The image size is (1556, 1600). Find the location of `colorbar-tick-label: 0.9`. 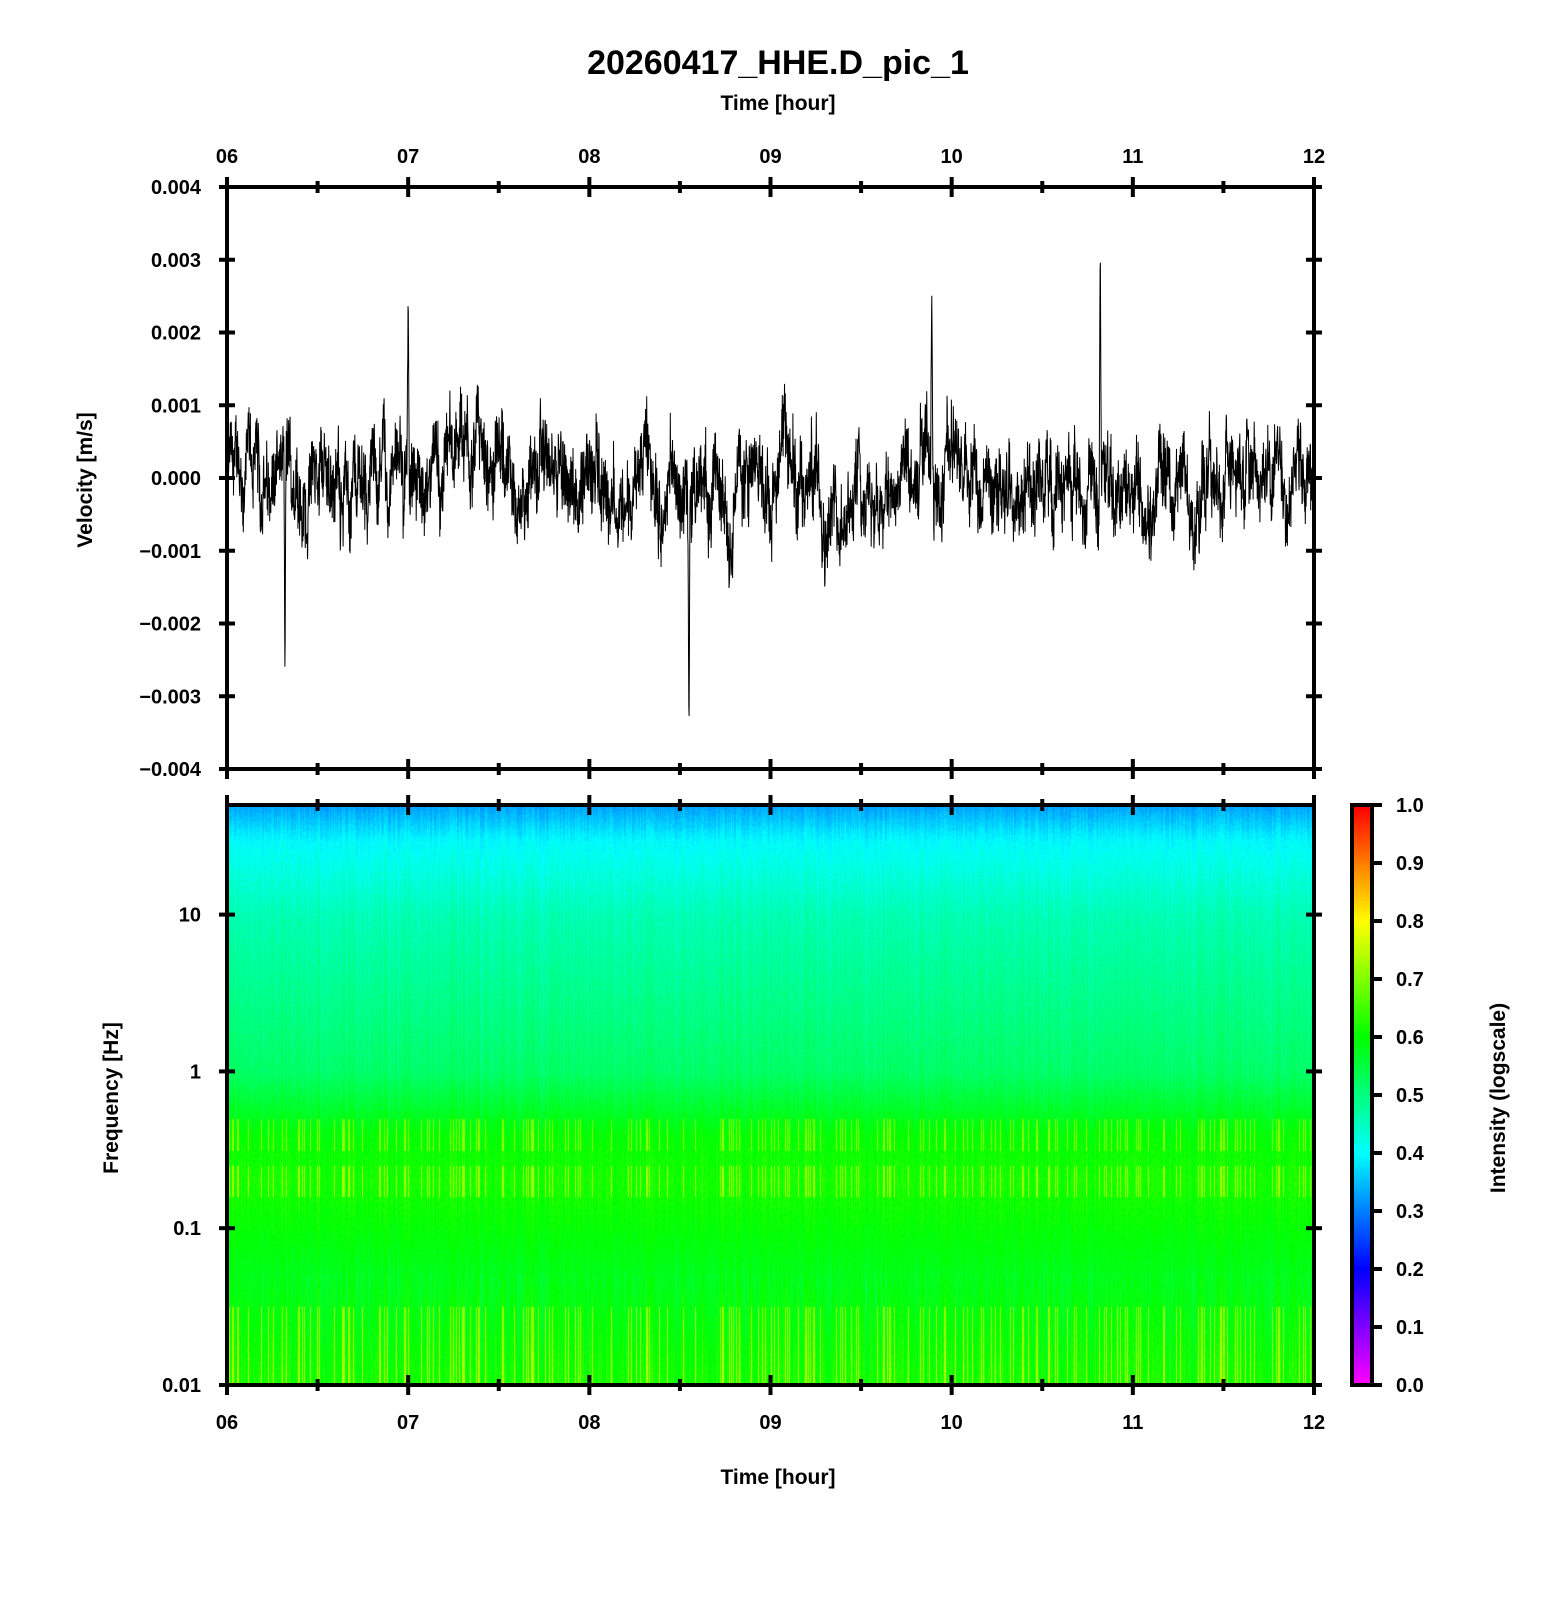

colorbar-tick-label: 0.9 is located at coordinates (1410, 864).